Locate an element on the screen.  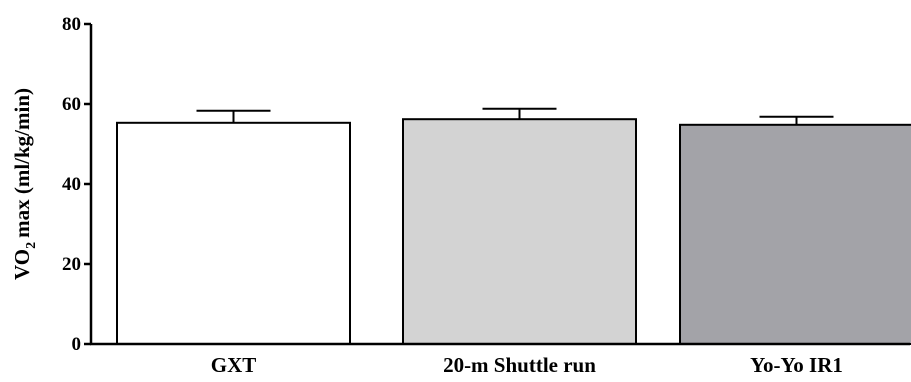
y-tick-label-80: 80 is located at coordinates (71, 24).